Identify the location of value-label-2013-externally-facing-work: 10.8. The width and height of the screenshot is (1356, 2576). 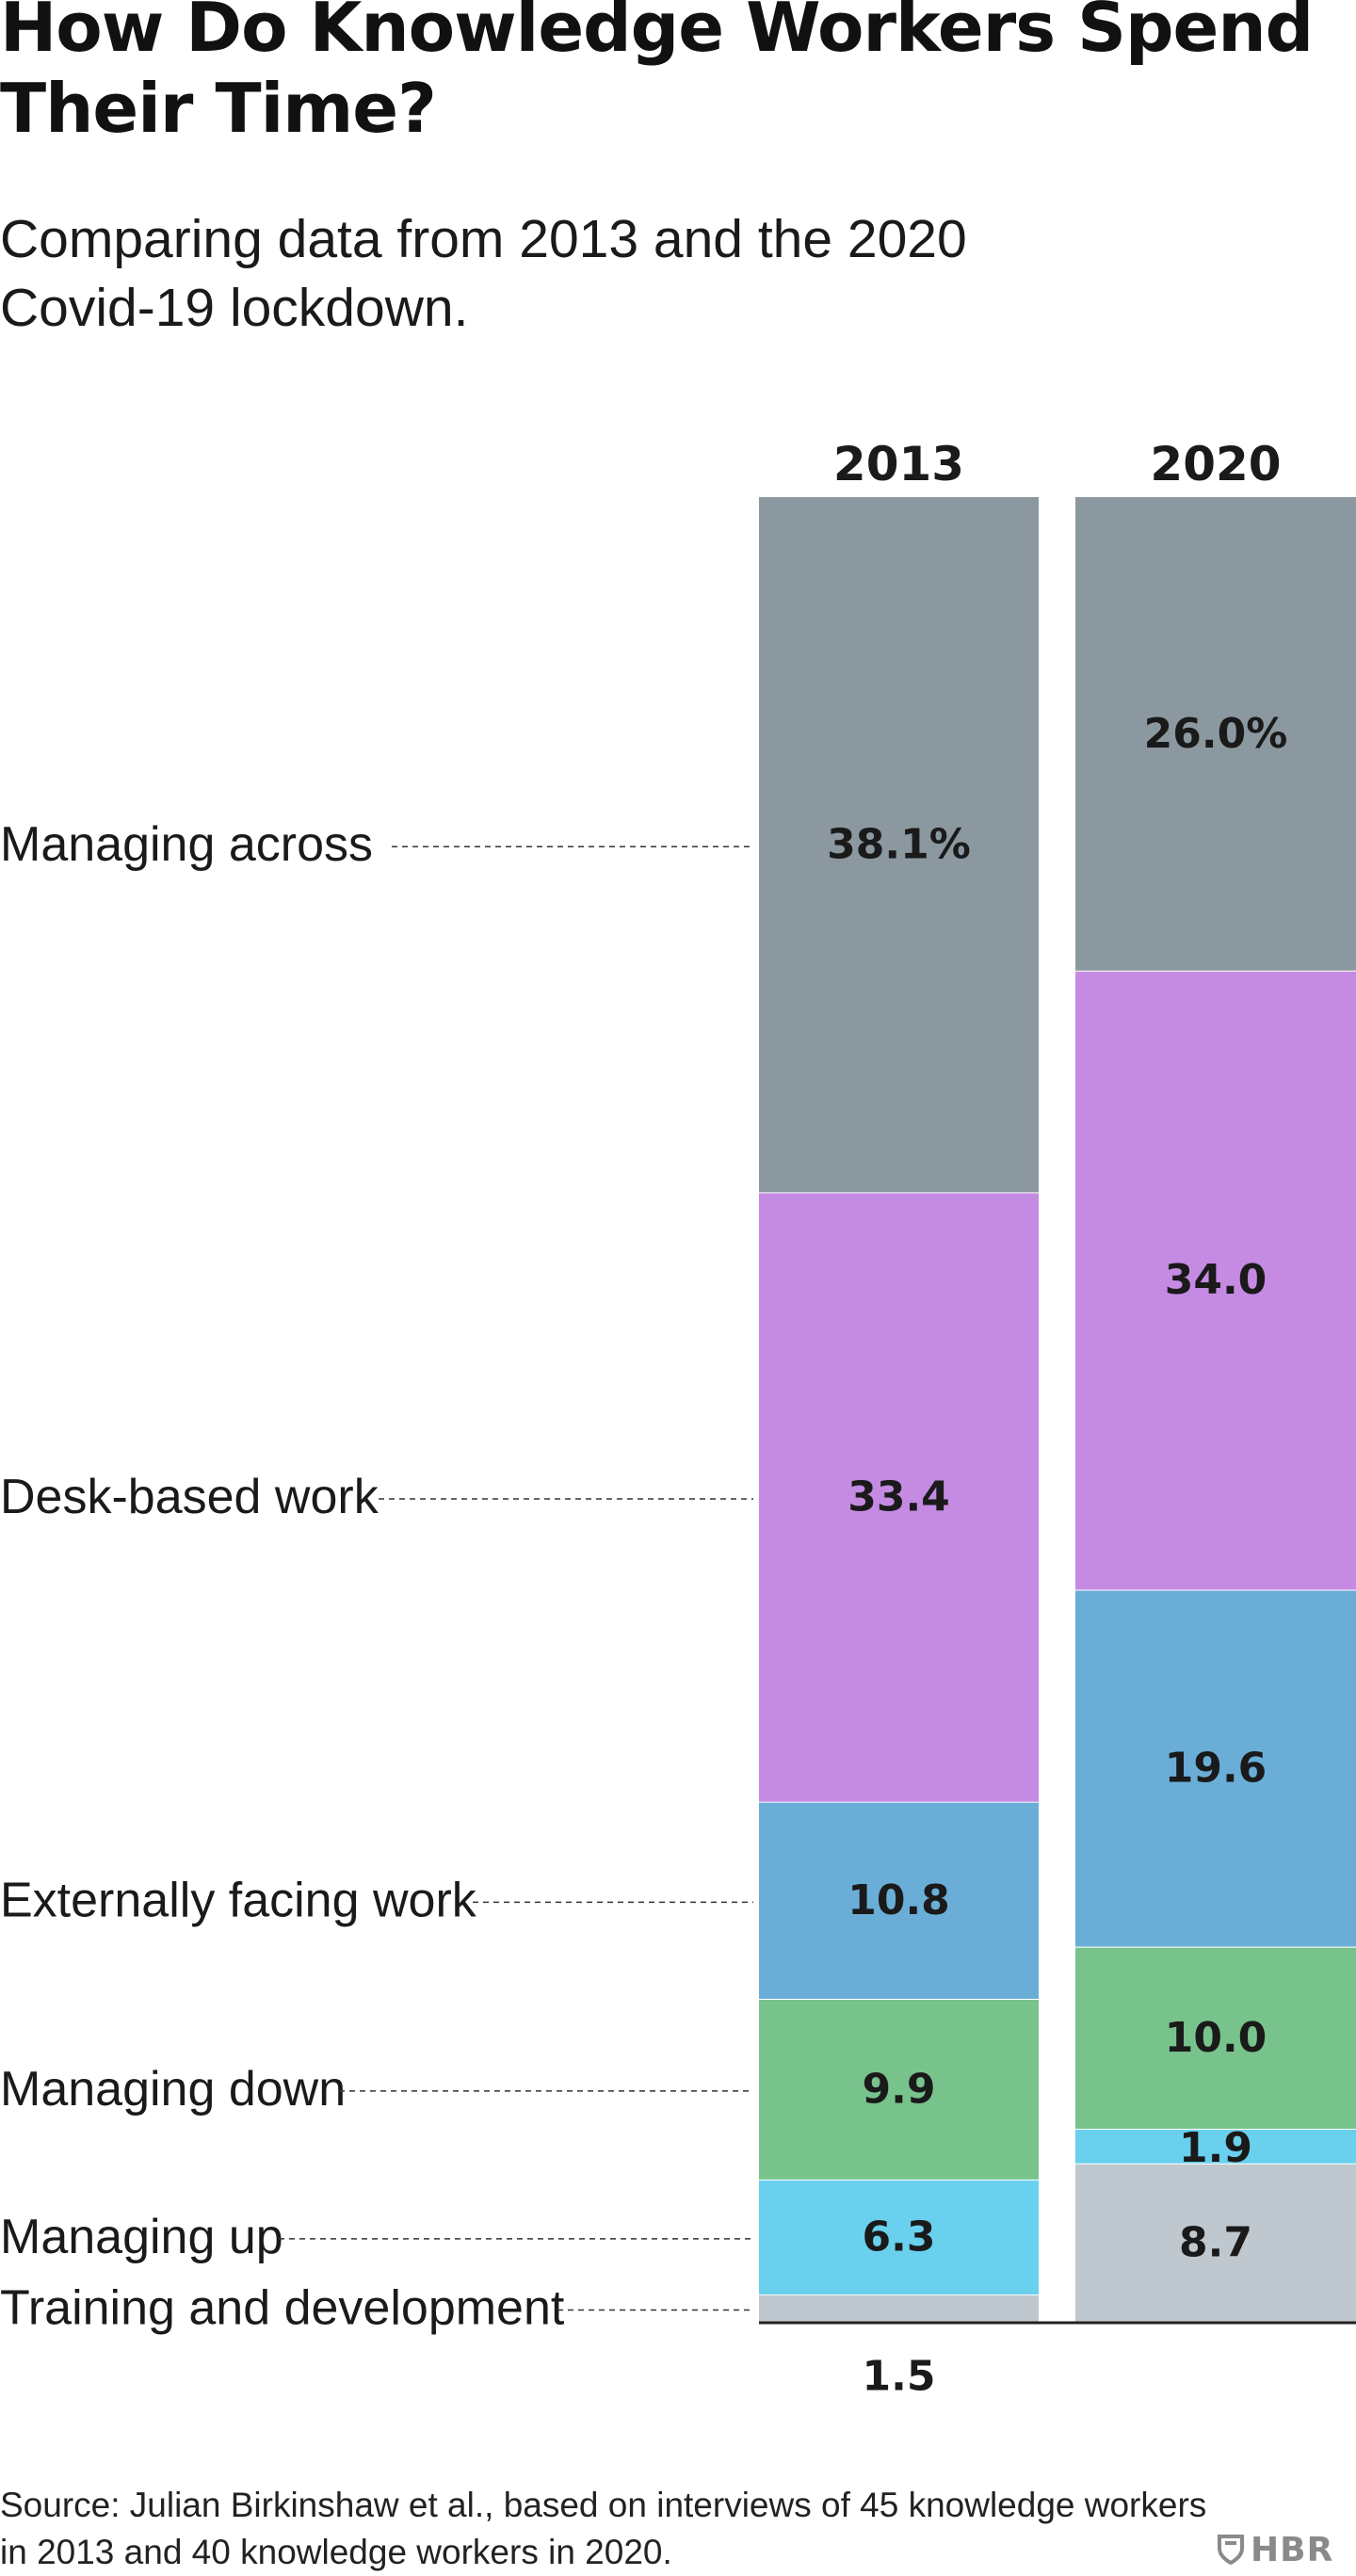
(899, 1900).